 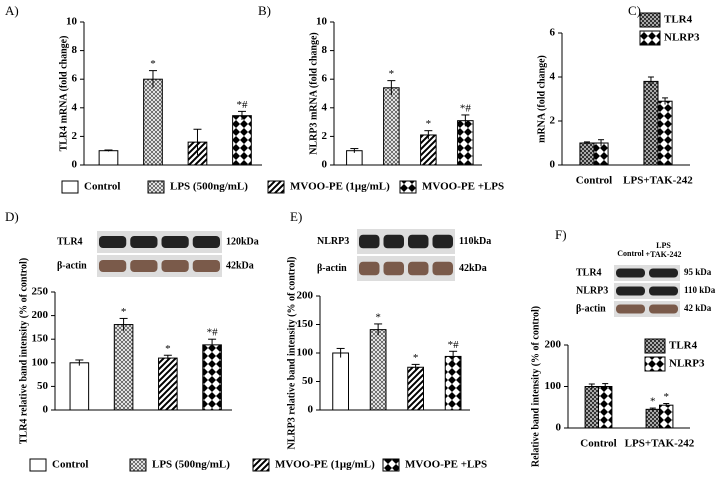 What do you see at coordinates (102, 187) in the screenshot?
I see `legend-label: Control` at bounding box center [102, 187].